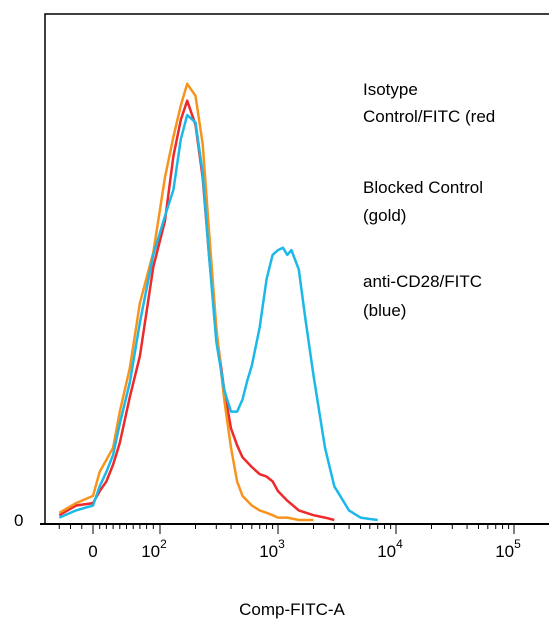 The image size is (549, 622). I want to click on x-tick-label: 10⁵, so click(508, 549).